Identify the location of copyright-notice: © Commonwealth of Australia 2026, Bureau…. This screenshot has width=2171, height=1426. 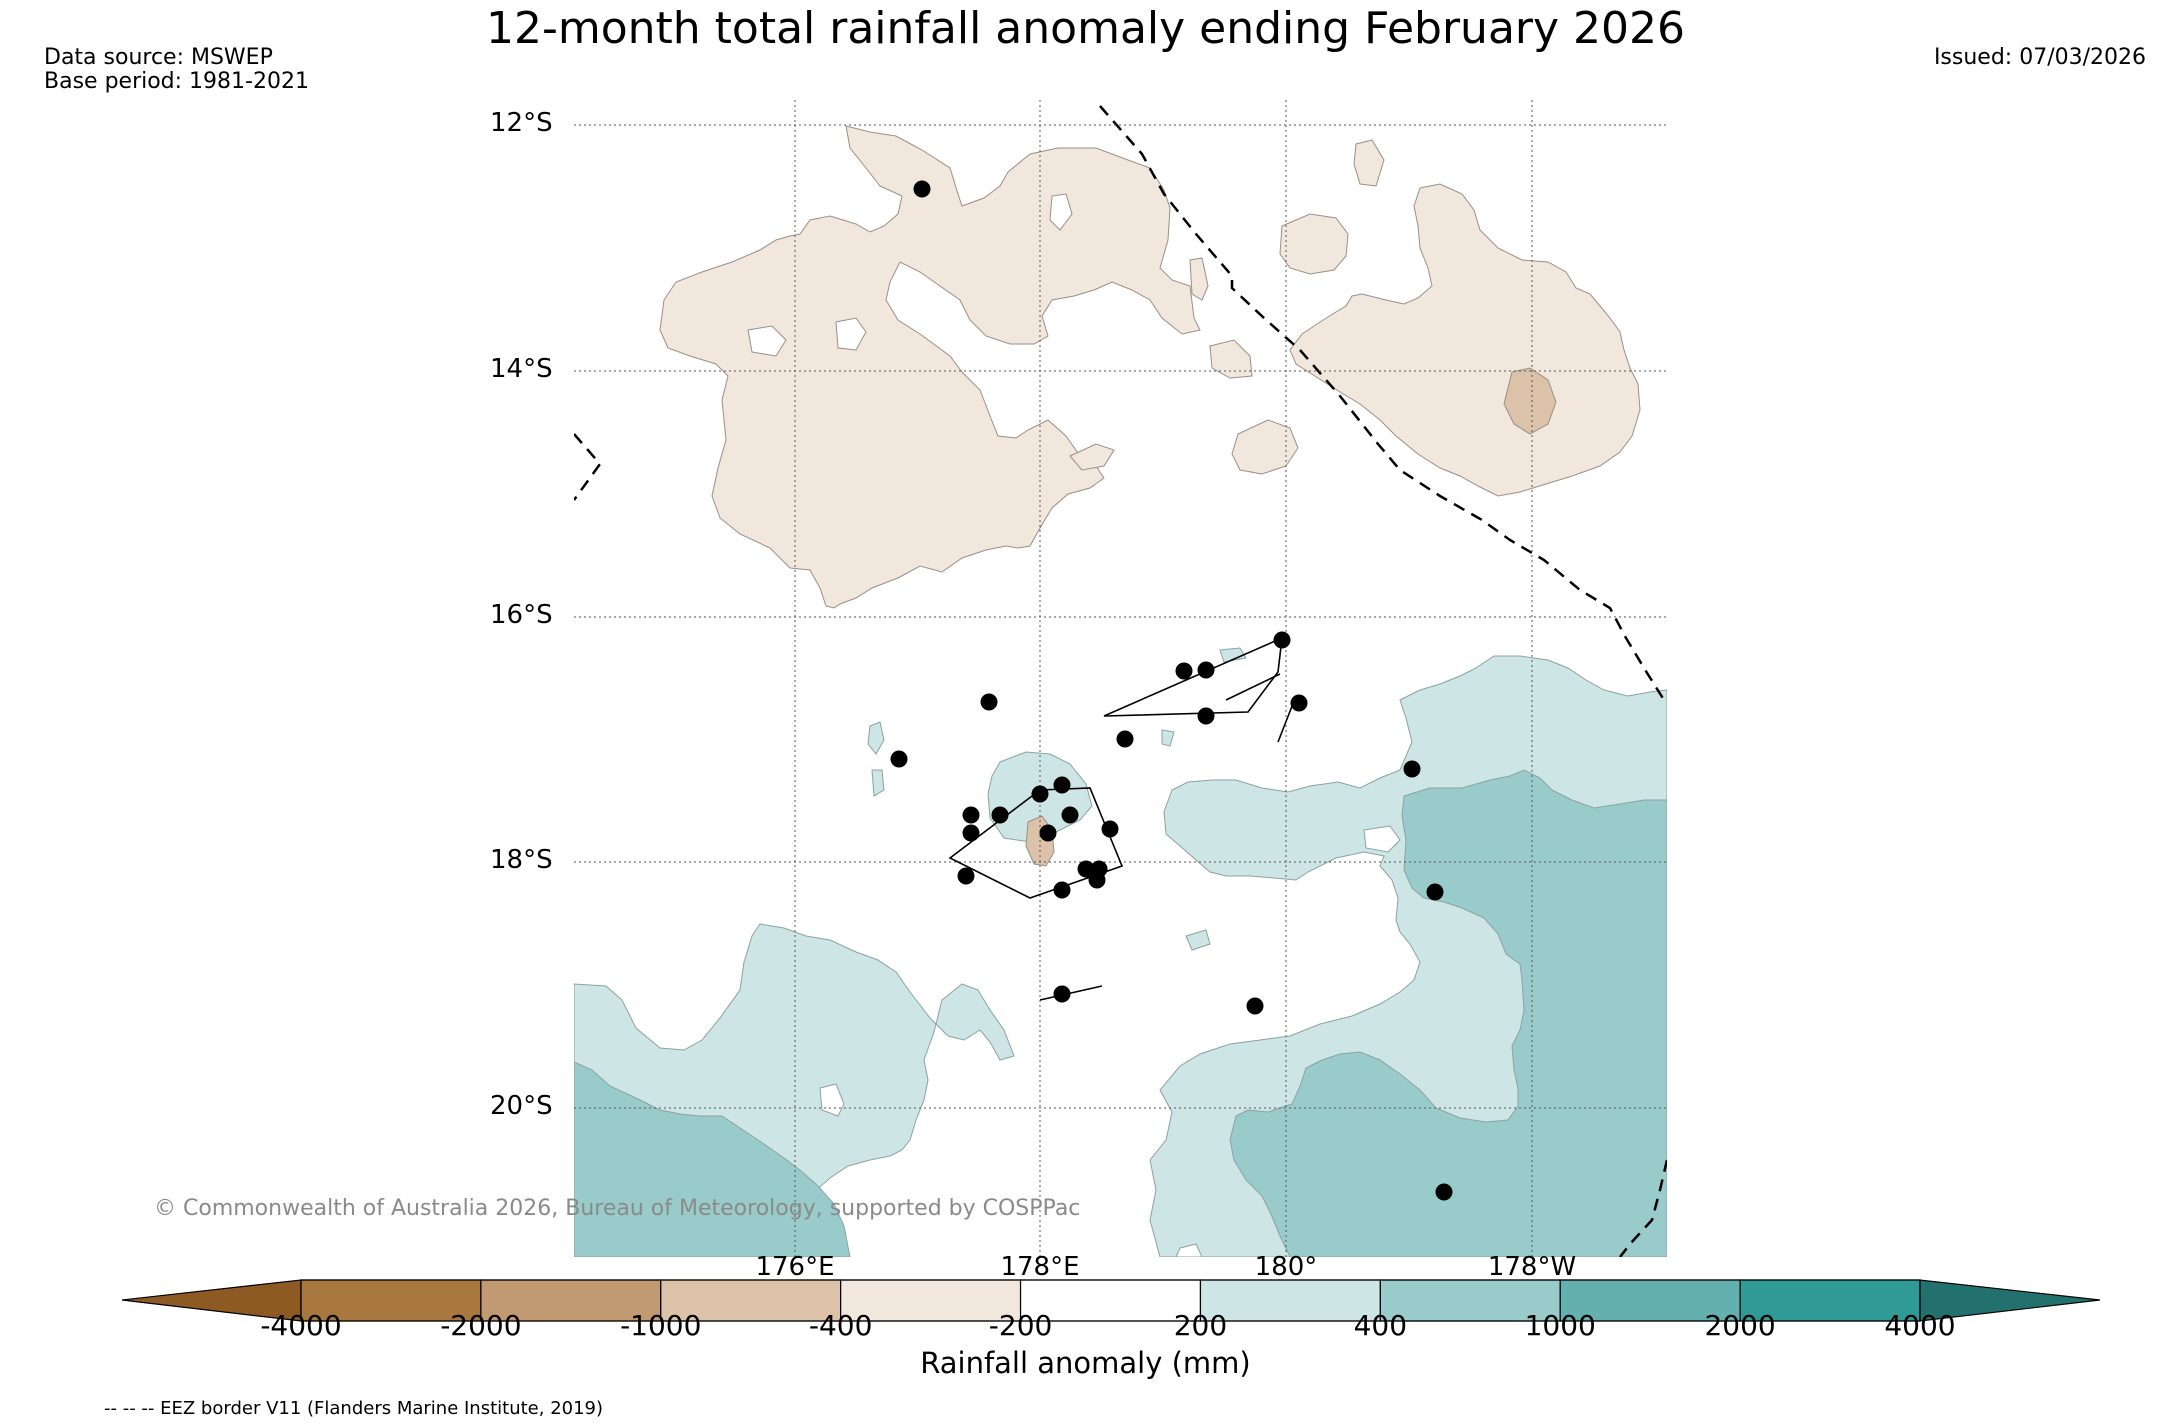
(617, 1208).